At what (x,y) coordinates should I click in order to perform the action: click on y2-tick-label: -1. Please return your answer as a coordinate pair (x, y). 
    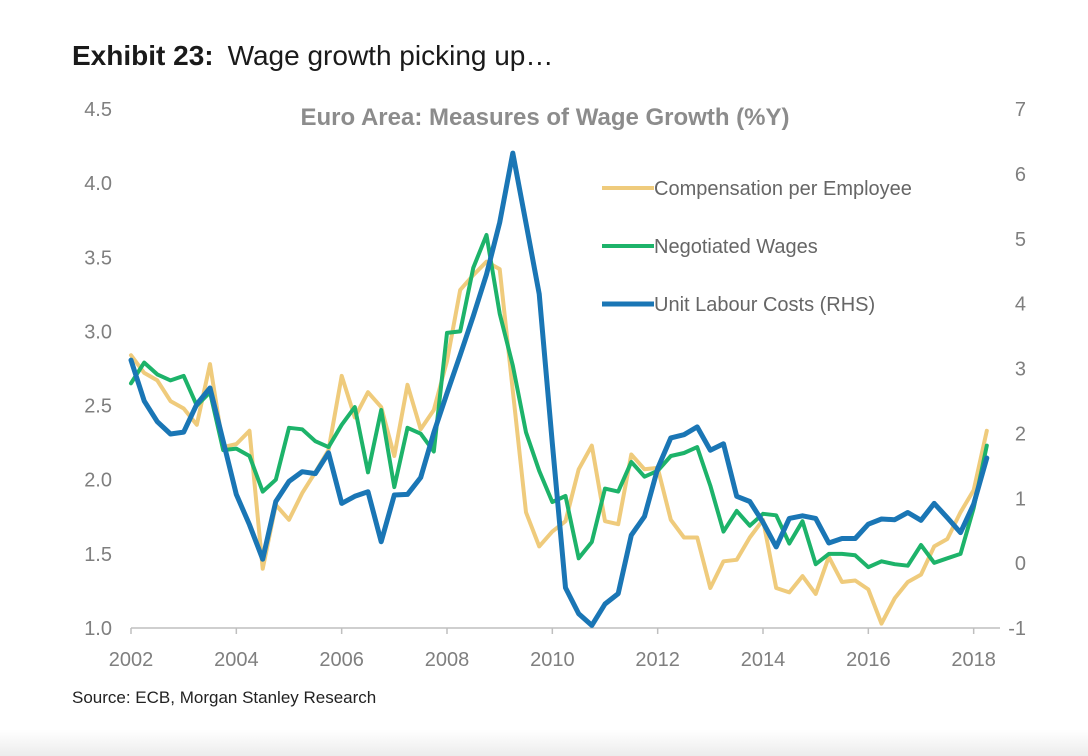
    Looking at the image, I should click on (1017, 629).